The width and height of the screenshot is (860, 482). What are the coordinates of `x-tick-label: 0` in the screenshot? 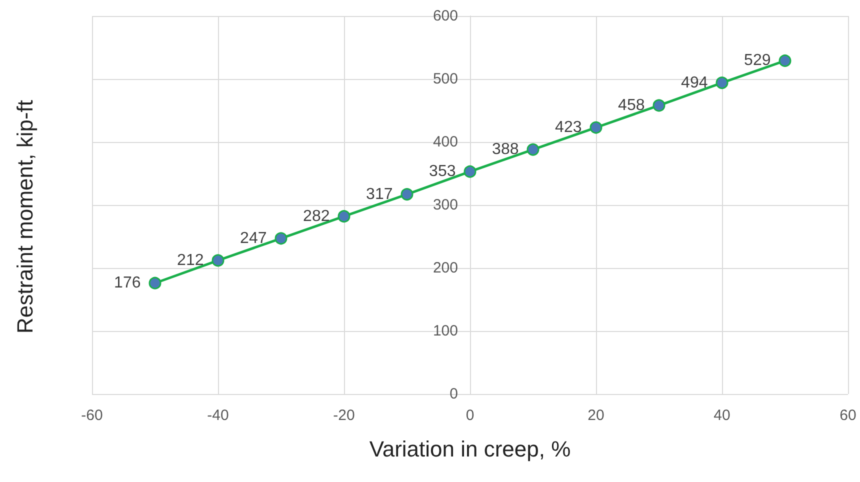 It's located at (470, 415).